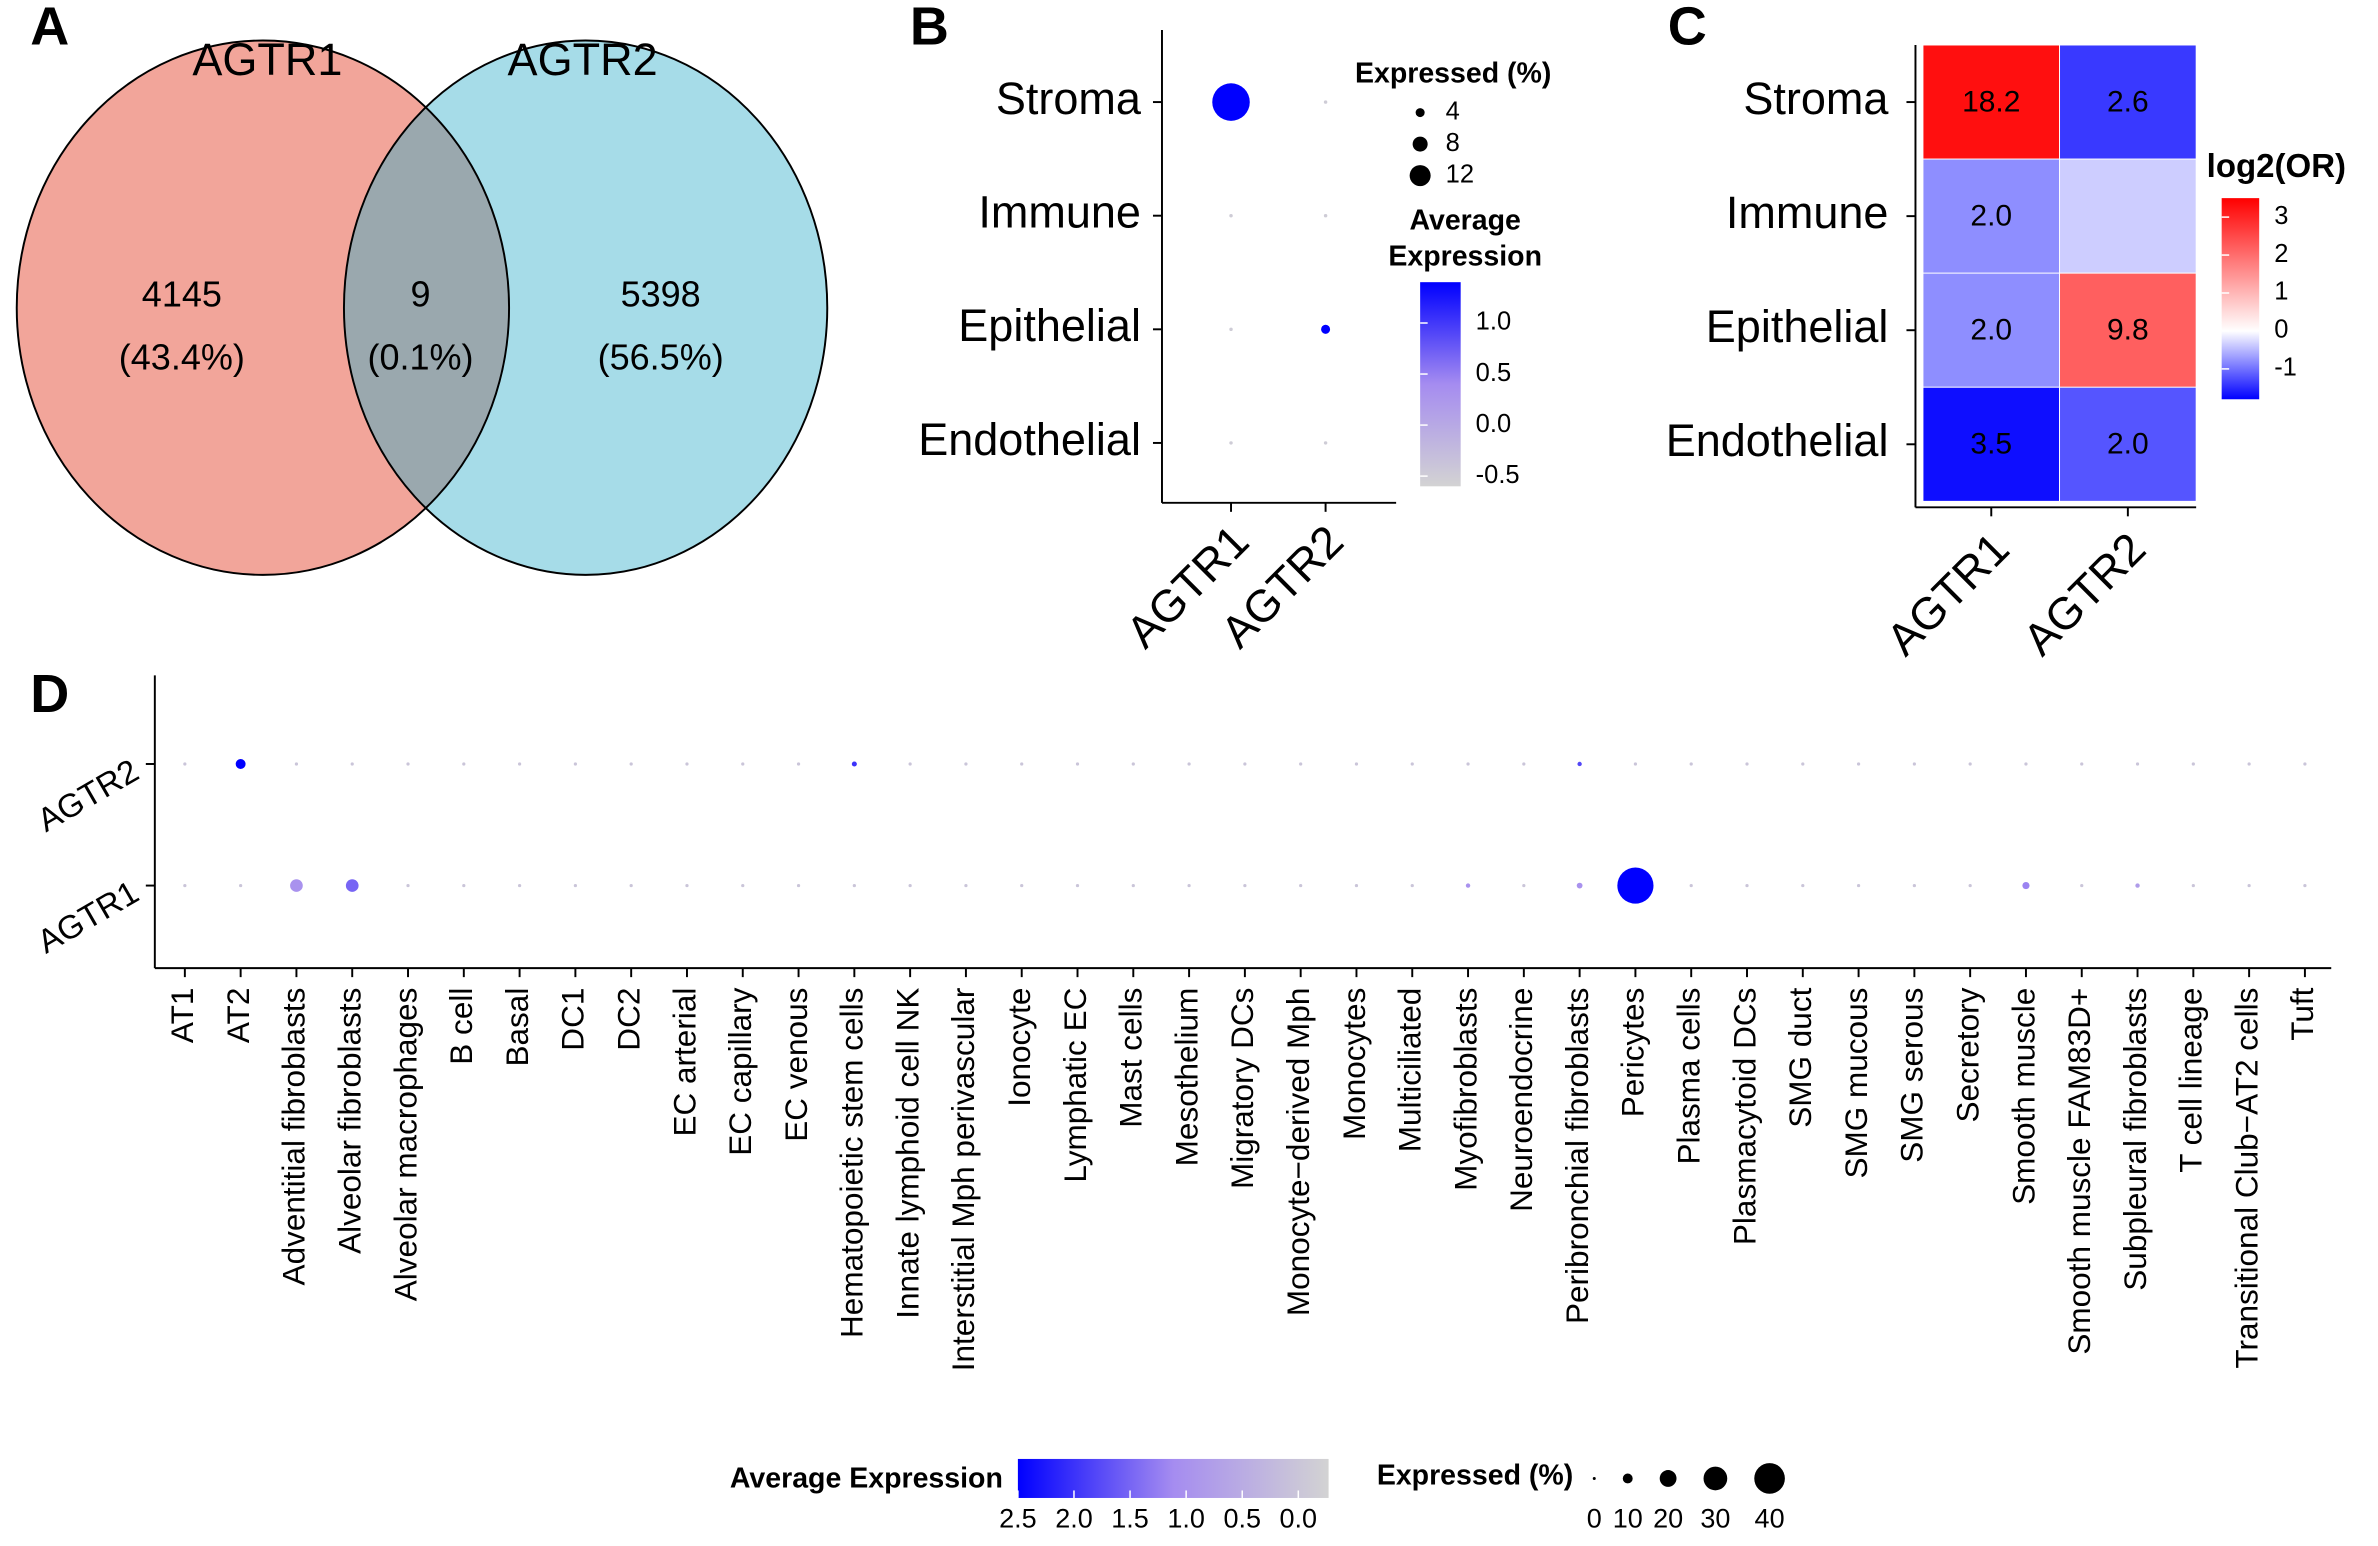 This screenshot has width=2378, height=1546. Describe the element at coordinates (1019, 1047) in the screenshot. I see `x-tick-label: Ionocyte` at that location.